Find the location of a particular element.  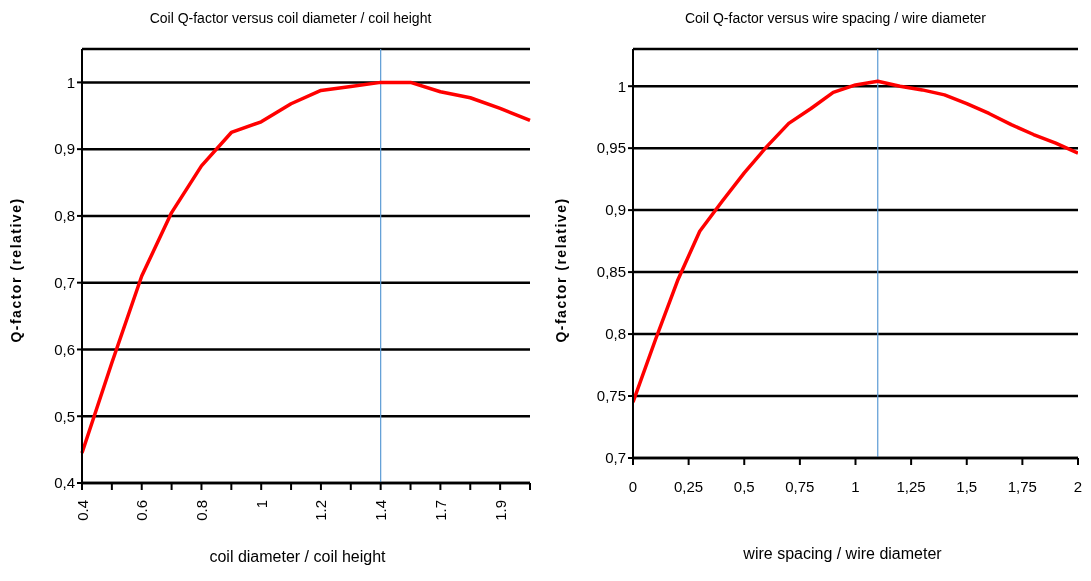

x-tick-label: 1,5 is located at coordinates (967, 486).